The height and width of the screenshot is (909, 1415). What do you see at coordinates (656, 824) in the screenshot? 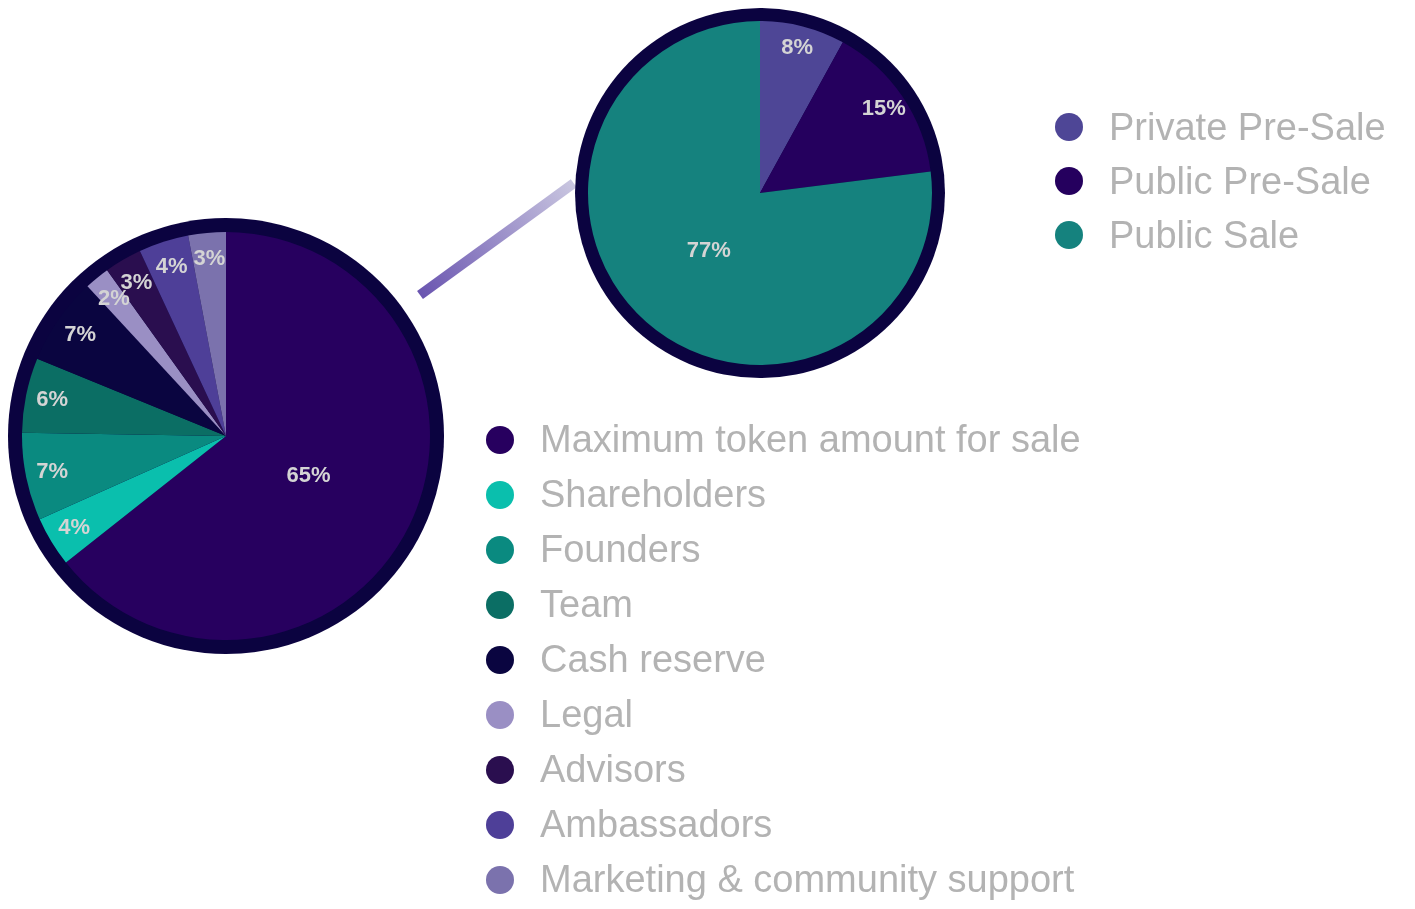
I see `legend-label: Ambassadors` at bounding box center [656, 824].